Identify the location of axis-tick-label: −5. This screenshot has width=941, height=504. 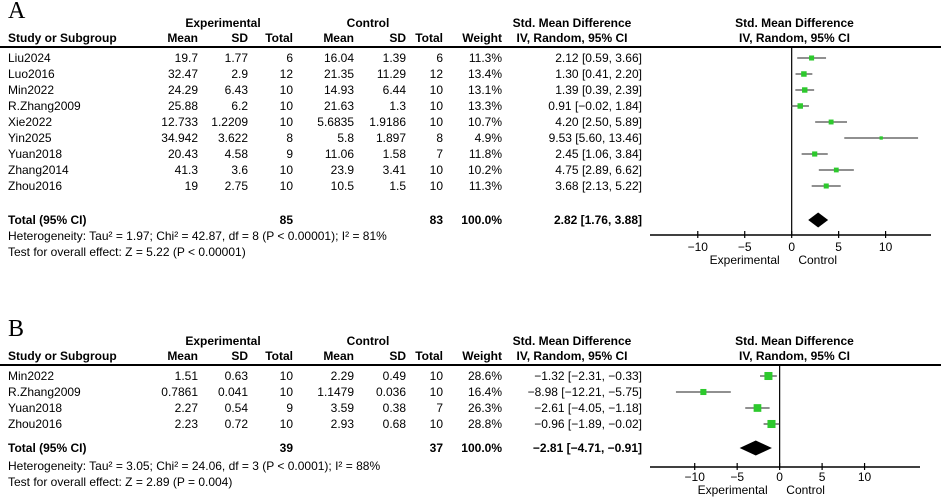
(737, 477).